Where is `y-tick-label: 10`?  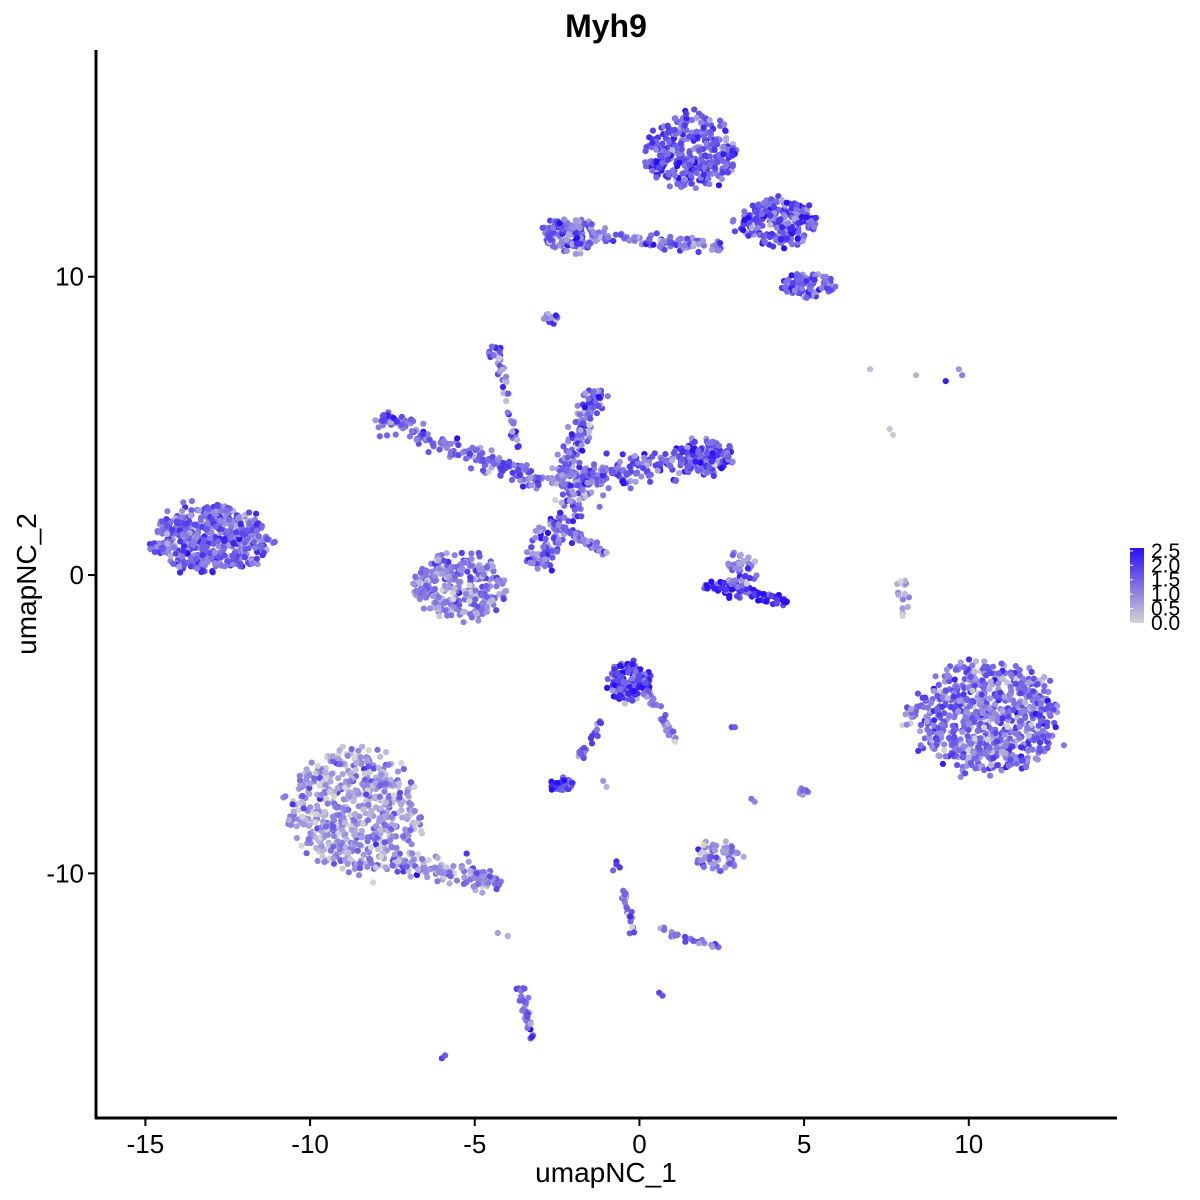 y-tick-label: 10 is located at coordinates (69, 277).